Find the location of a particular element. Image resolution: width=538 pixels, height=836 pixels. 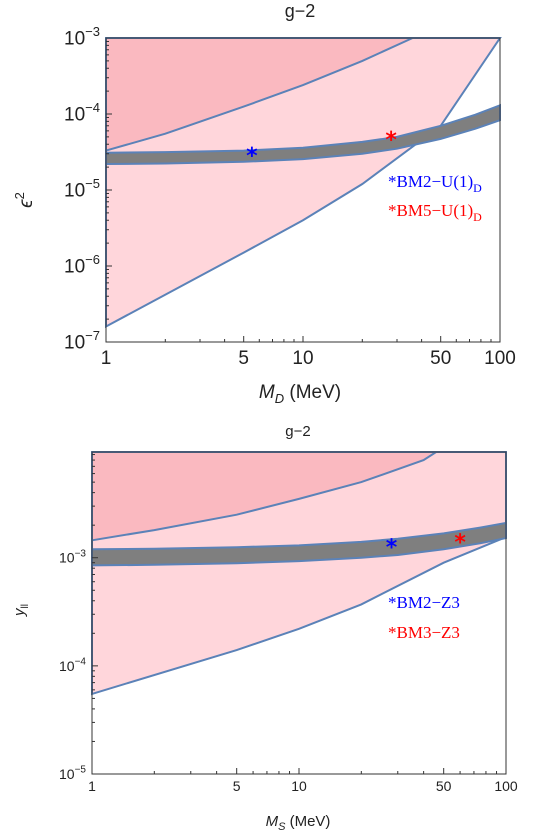

chart-1-x-axis-label: MD (MeV) is located at coordinates (300, 394).